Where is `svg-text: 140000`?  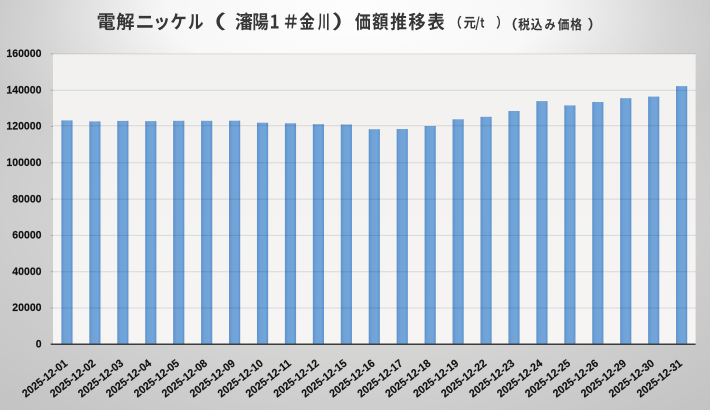 svg-text: 140000 is located at coordinates (23, 90).